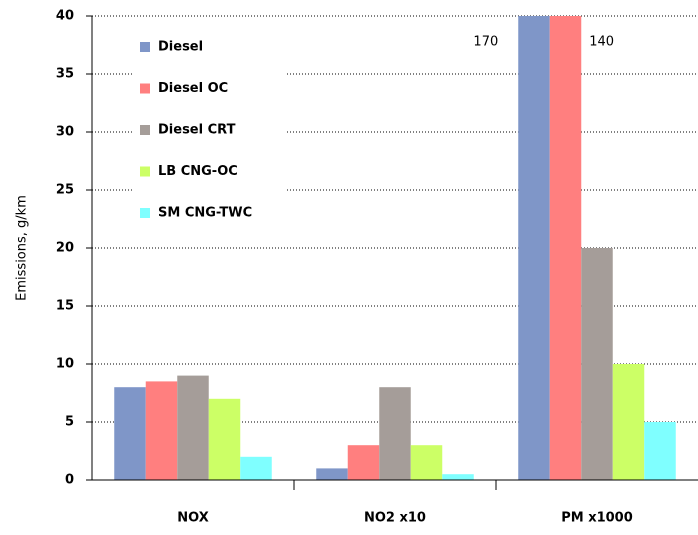 Image resolution: width=698 pixels, height=535 pixels. I want to click on y-tick-label: 15, so click(65, 306).